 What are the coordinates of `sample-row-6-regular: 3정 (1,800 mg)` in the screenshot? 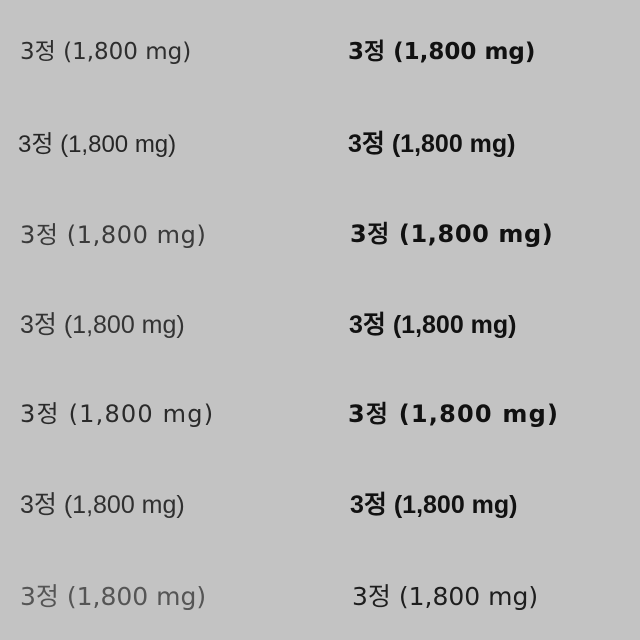 It's located at (102, 505).